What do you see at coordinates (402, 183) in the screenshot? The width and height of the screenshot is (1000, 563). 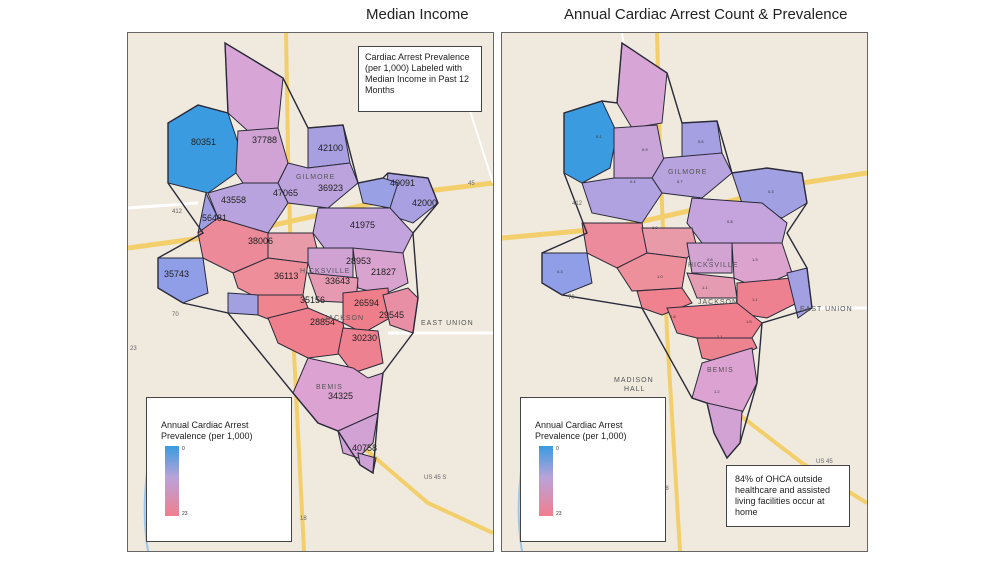 I see `income-label: 40091` at bounding box center [402, 183].